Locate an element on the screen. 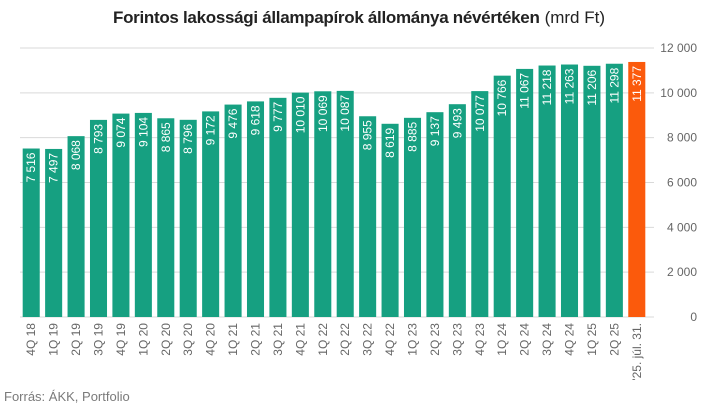  y-tick-label: 10 000 is located at coordinates (678, 93).